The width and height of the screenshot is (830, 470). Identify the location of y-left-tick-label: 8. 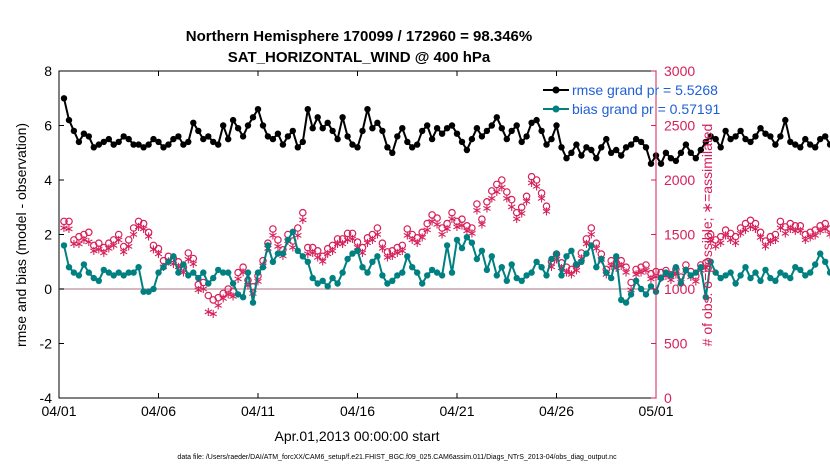
(48, 71).